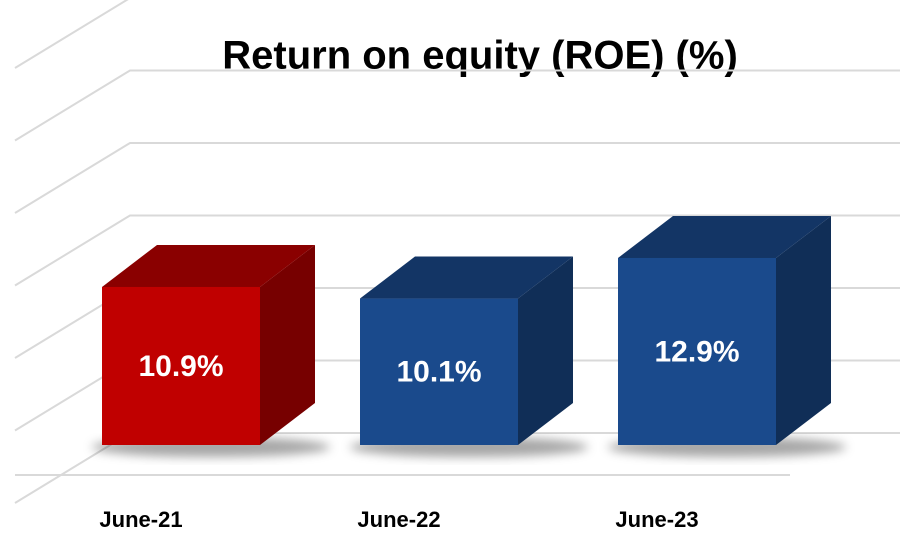 This screenshot has width=909, height=534. I want to click on data-label: 10.9%, so click(180, 366).